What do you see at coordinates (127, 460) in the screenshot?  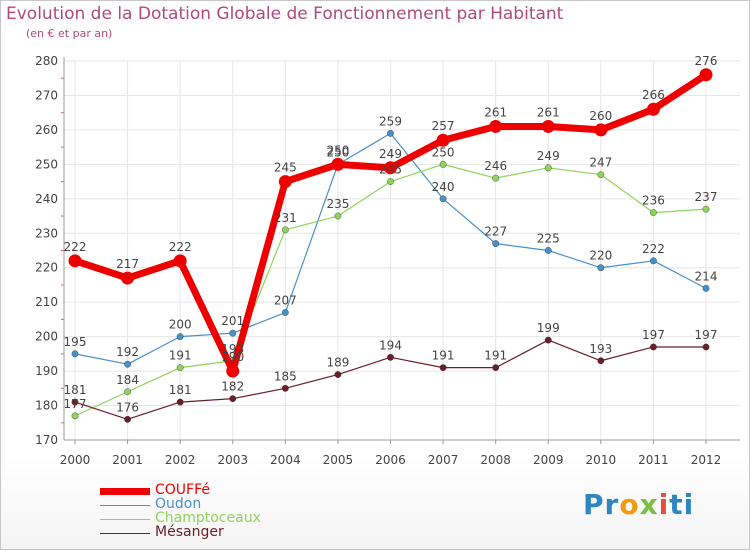 I see `x-tick-label-2001: 2001` at bounding box center [127, 460].